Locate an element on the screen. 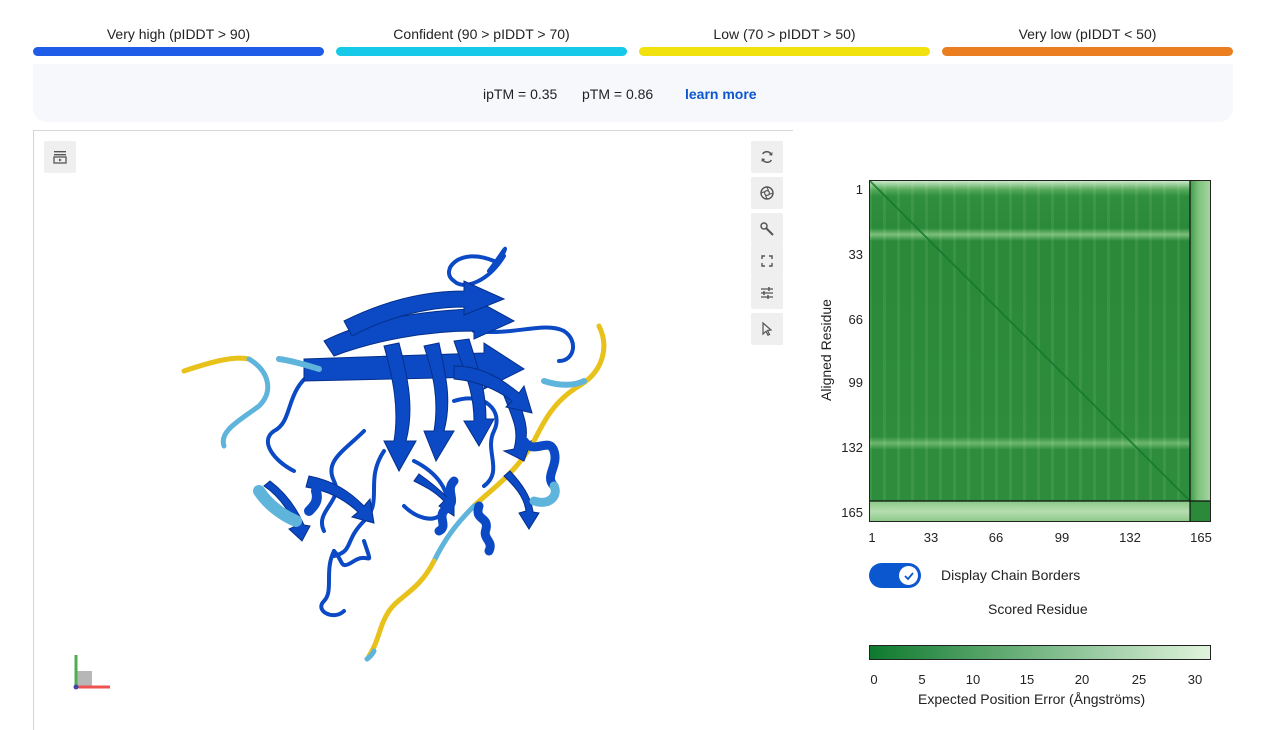 This screenshot has width=1269, height=730. legend-low: Low (70 > pIDDT > 50) is located at coordinates (784, 40).